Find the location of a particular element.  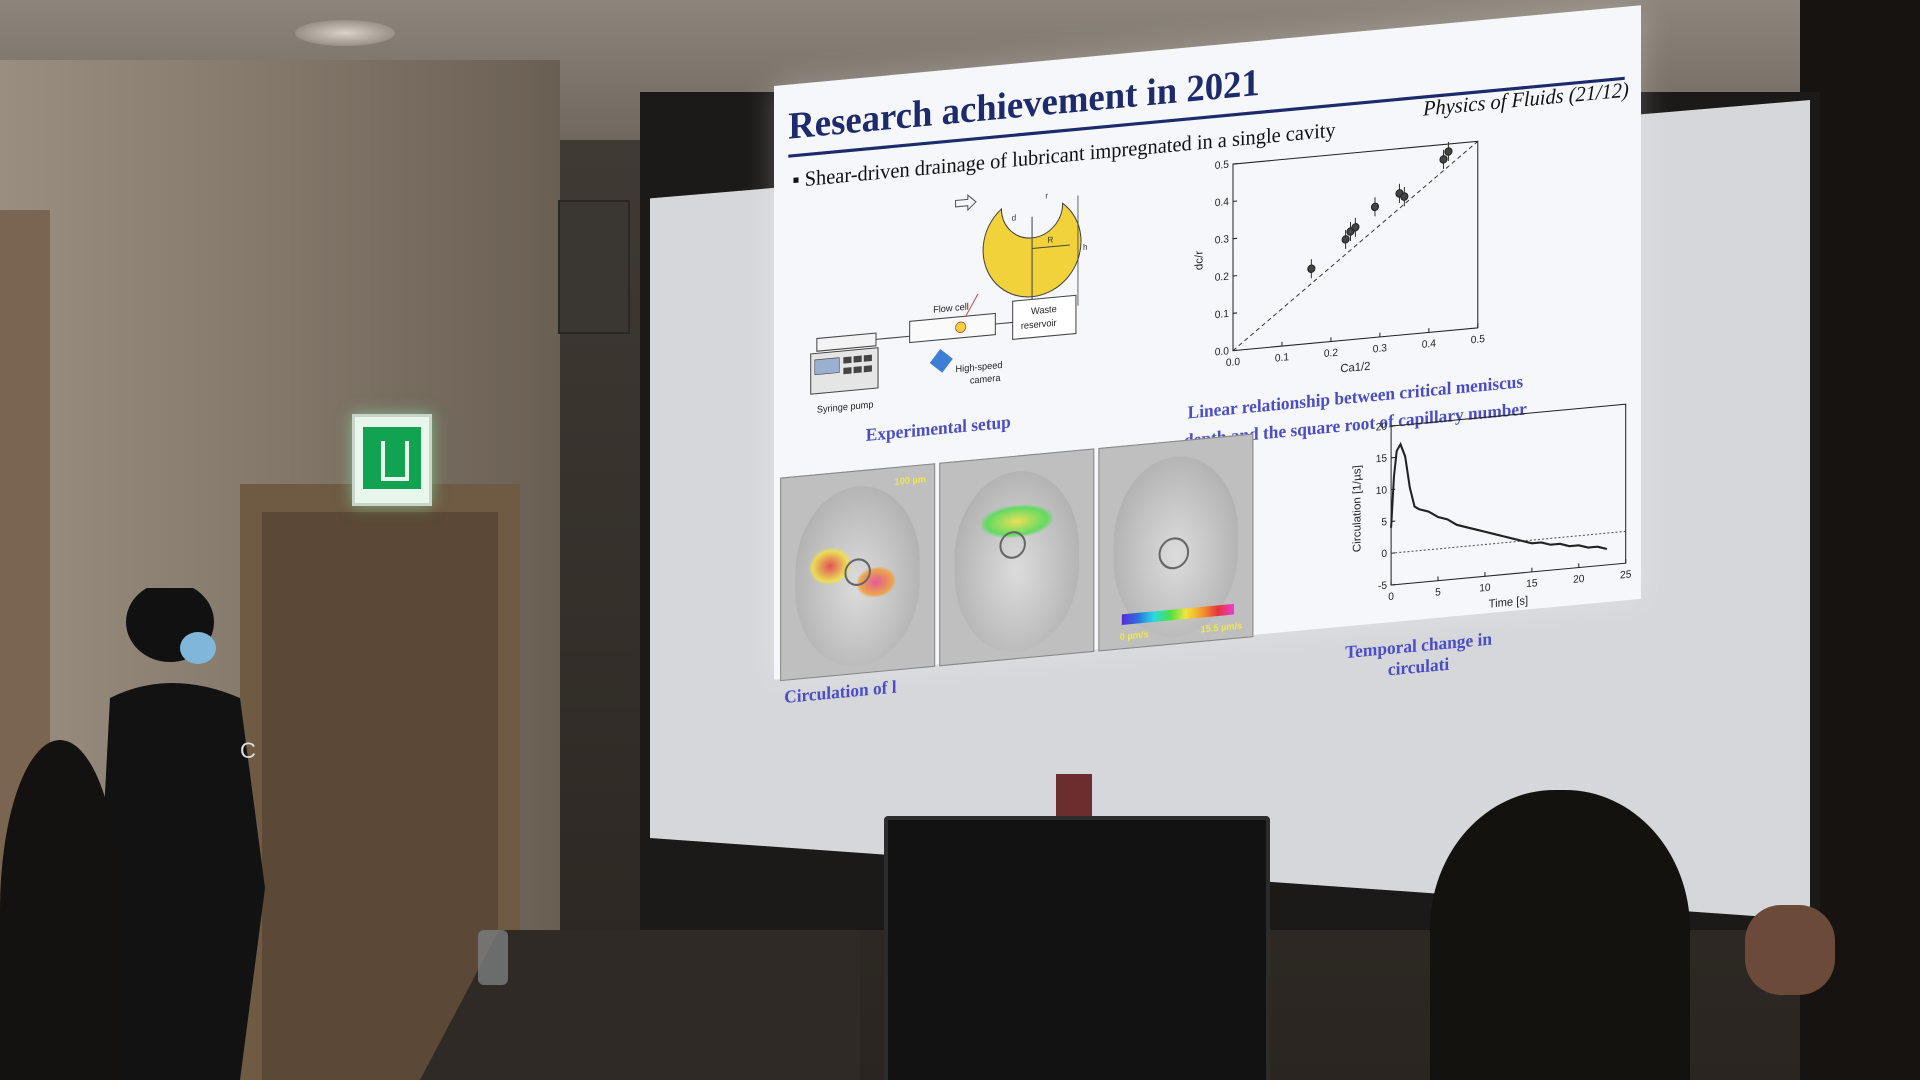

x-tick-label: 0 is located at coordinates (1391, 597).